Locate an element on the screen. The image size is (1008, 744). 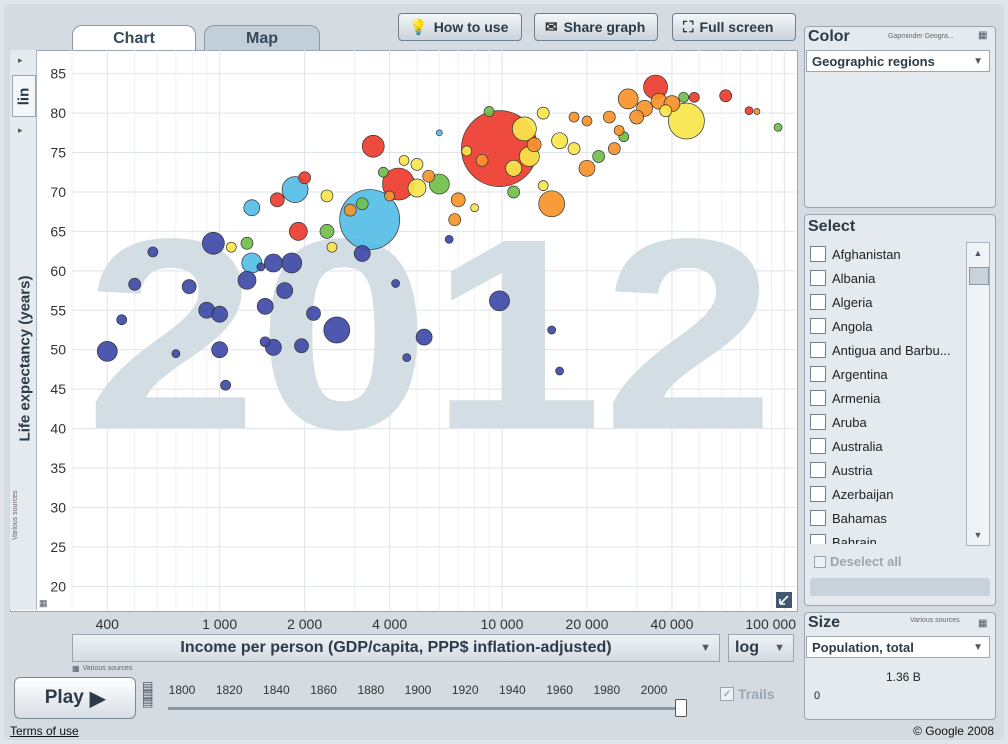
y-scale-toggle: lin is located at coordinates (24, 96).